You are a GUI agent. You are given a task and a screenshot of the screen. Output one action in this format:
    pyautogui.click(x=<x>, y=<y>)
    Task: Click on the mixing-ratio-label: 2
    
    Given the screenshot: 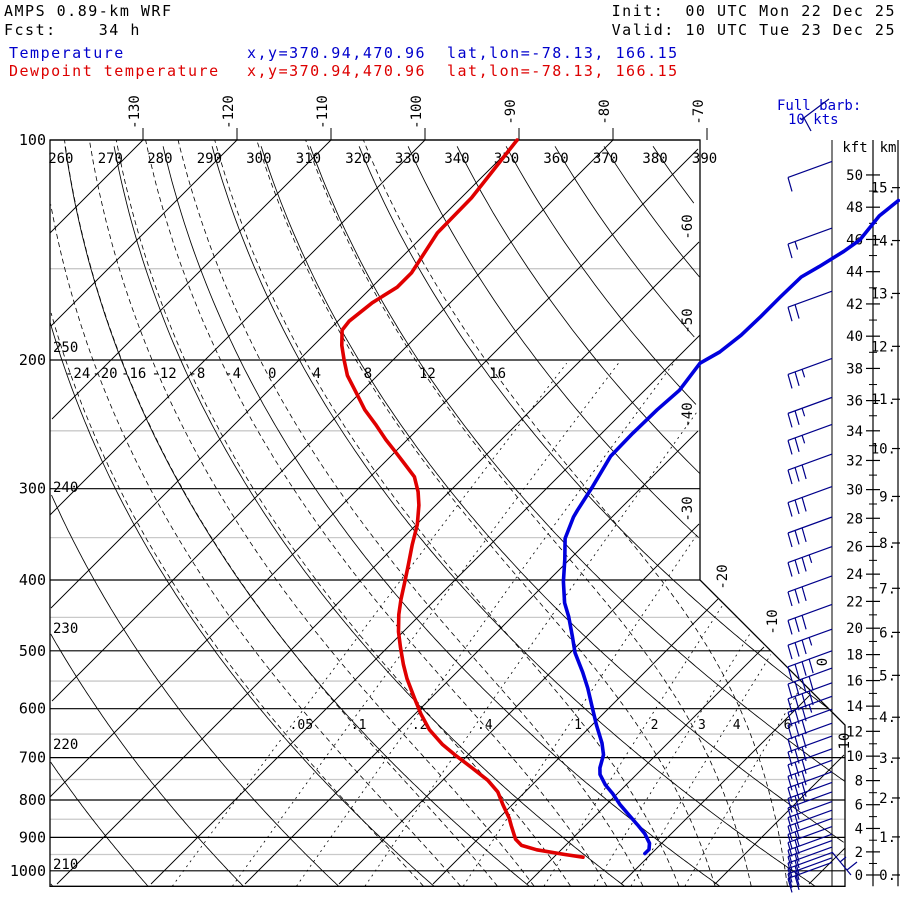 What is the action you would take?
    pyautogui.click(x=655, y=725)
    